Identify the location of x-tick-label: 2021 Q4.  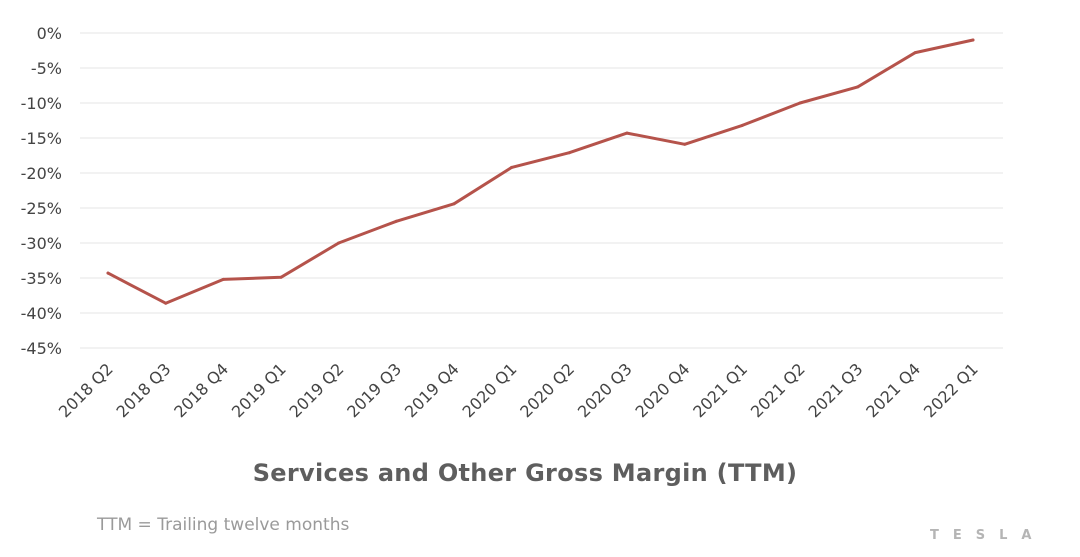
(893, 390).